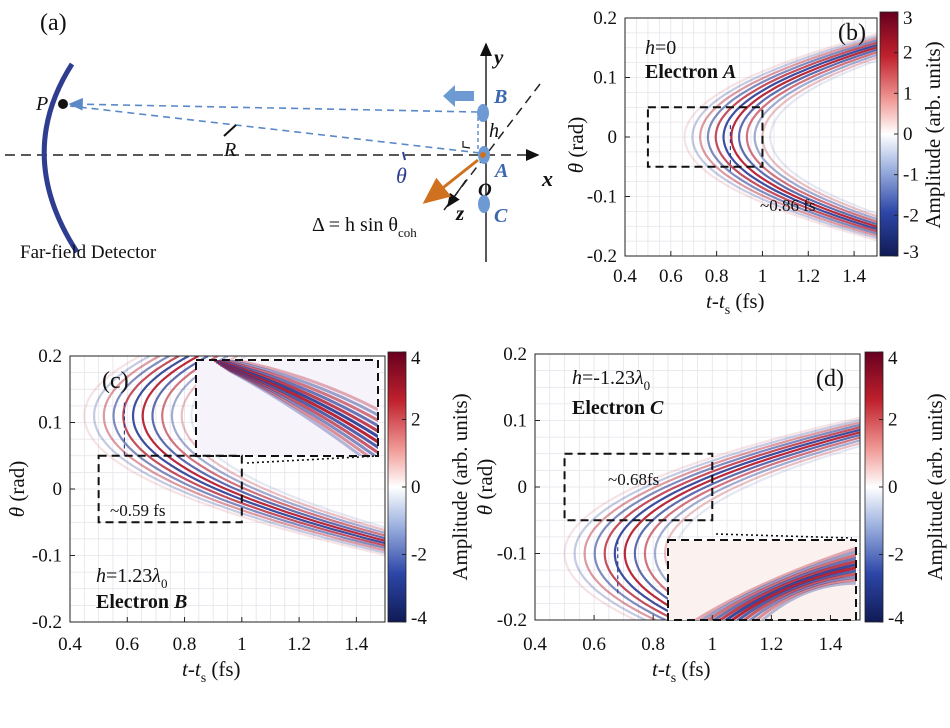  I want to click on panel-b-xtick-label: 1.4, so click(854, 276).